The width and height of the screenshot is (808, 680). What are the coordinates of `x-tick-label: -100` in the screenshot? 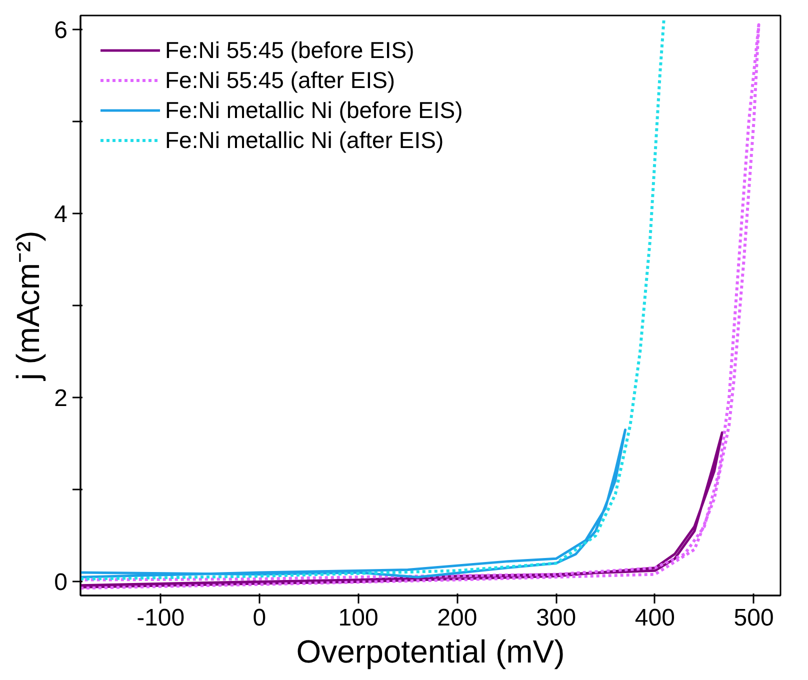 It's located at (160, 618).